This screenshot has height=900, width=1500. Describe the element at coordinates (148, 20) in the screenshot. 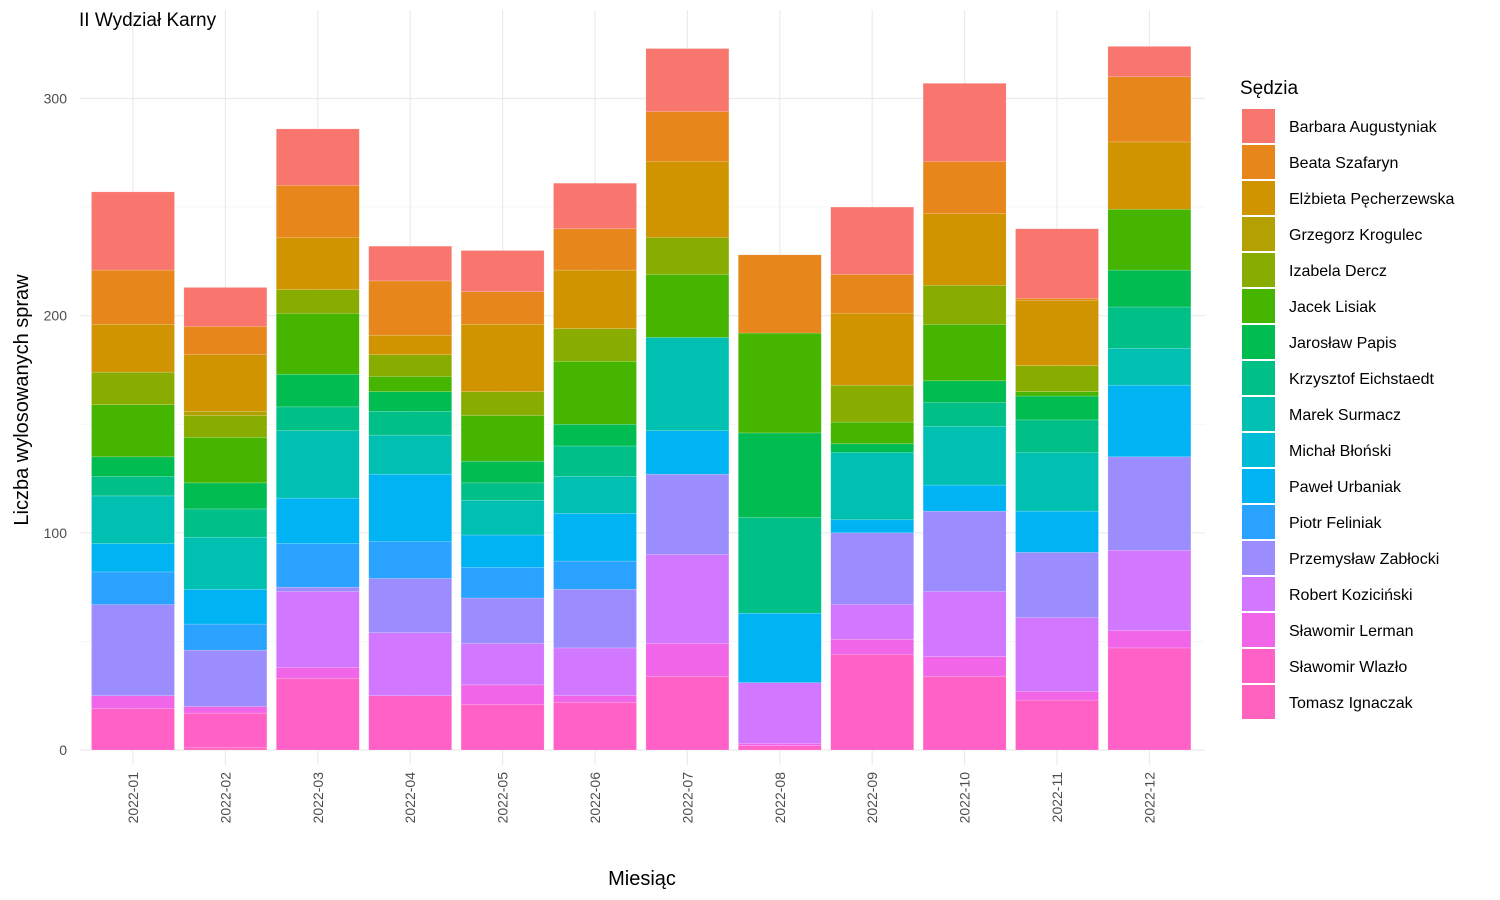

I see `chart-title: II Wydział Karny` at that location.